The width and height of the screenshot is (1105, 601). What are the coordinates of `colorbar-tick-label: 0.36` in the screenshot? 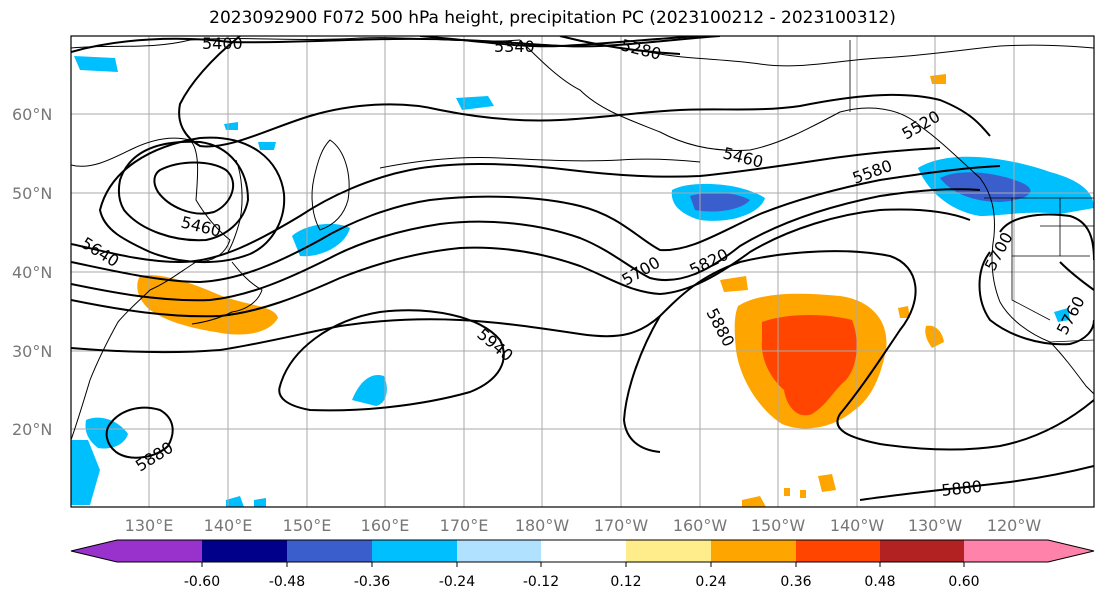 It's located at (795, 582).